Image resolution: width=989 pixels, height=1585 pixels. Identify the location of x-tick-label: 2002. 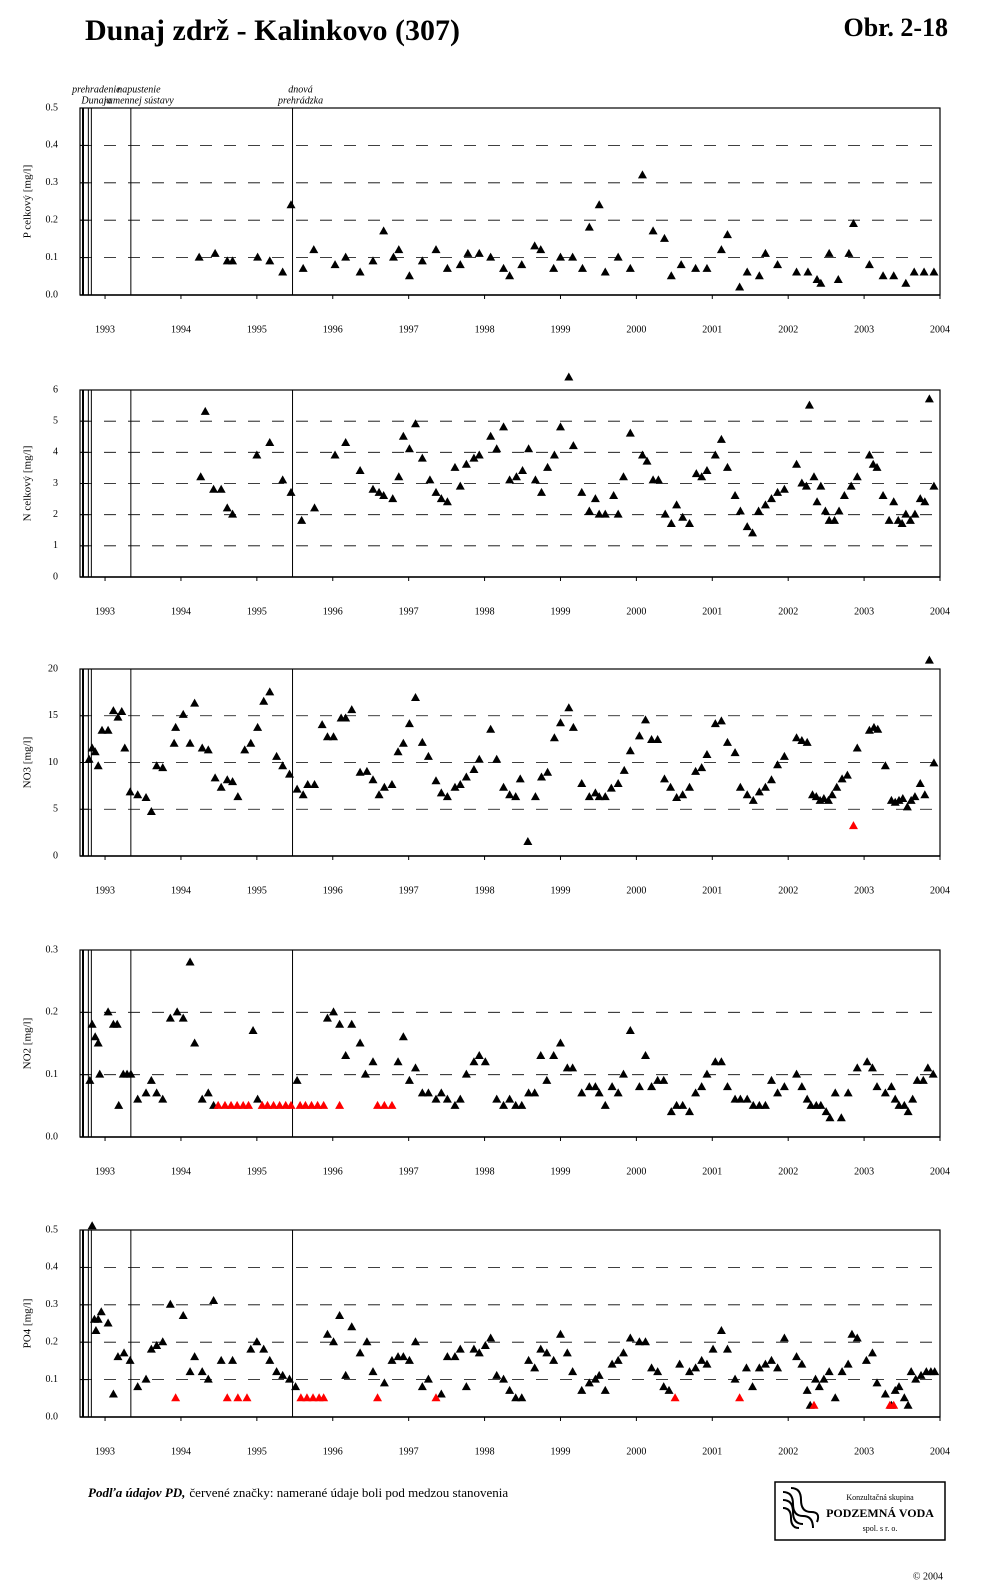
(788, 890).